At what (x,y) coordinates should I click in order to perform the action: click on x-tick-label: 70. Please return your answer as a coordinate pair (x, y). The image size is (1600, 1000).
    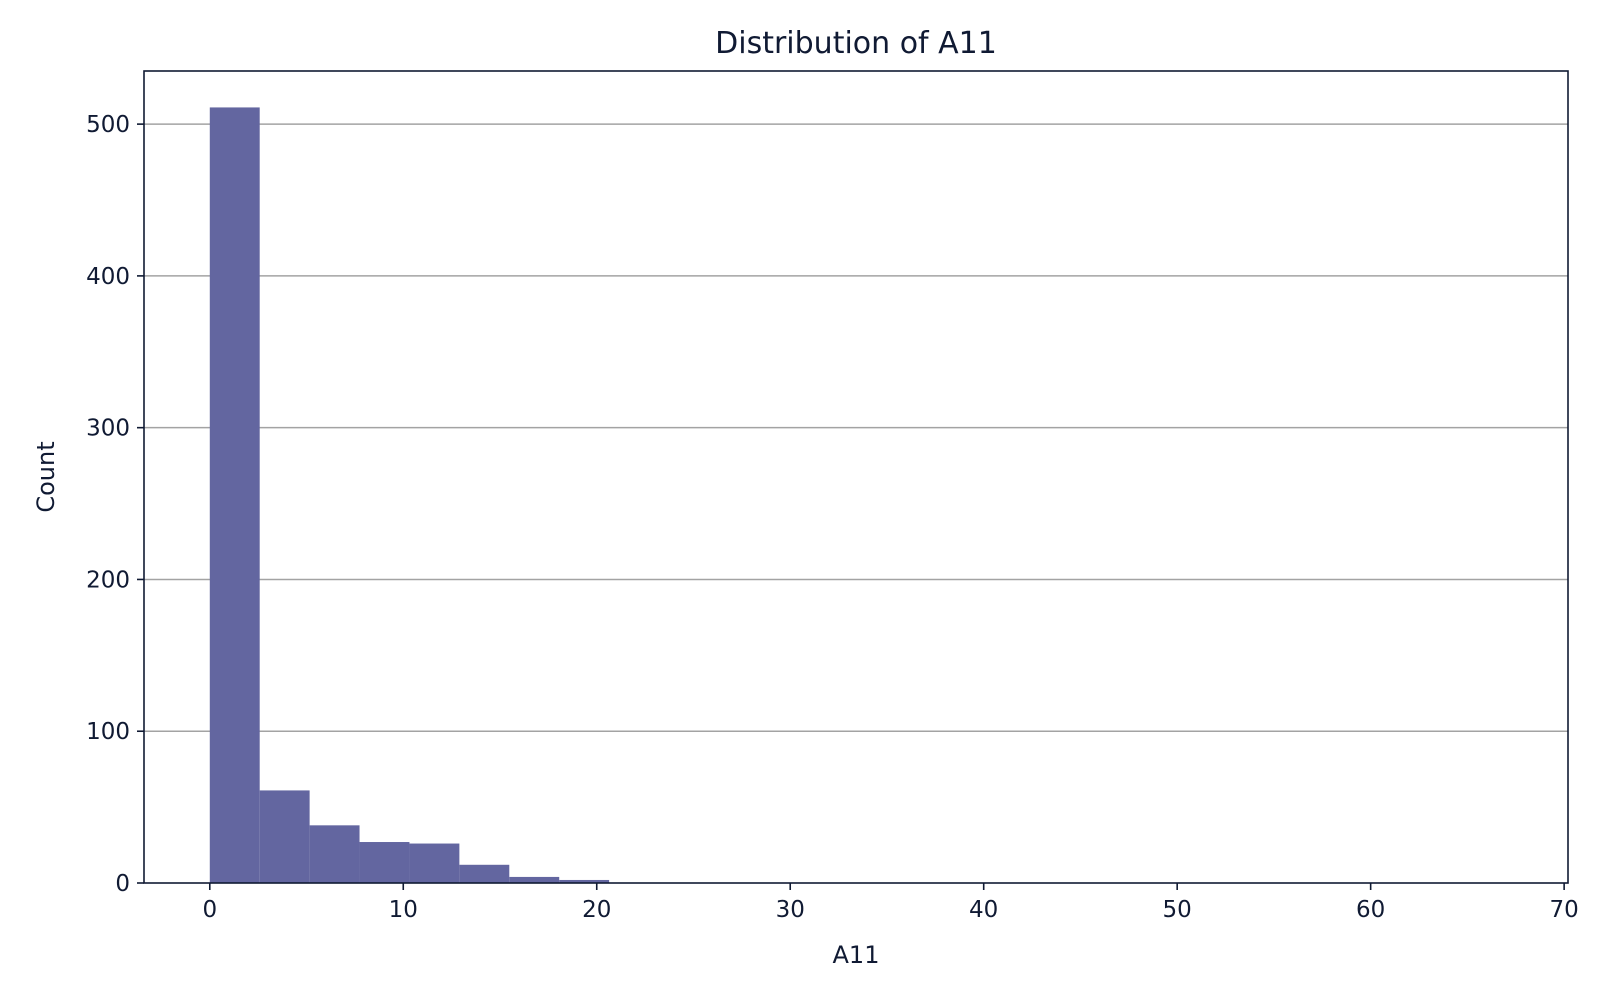
    Looking at the image, I should click on (1563, 910).